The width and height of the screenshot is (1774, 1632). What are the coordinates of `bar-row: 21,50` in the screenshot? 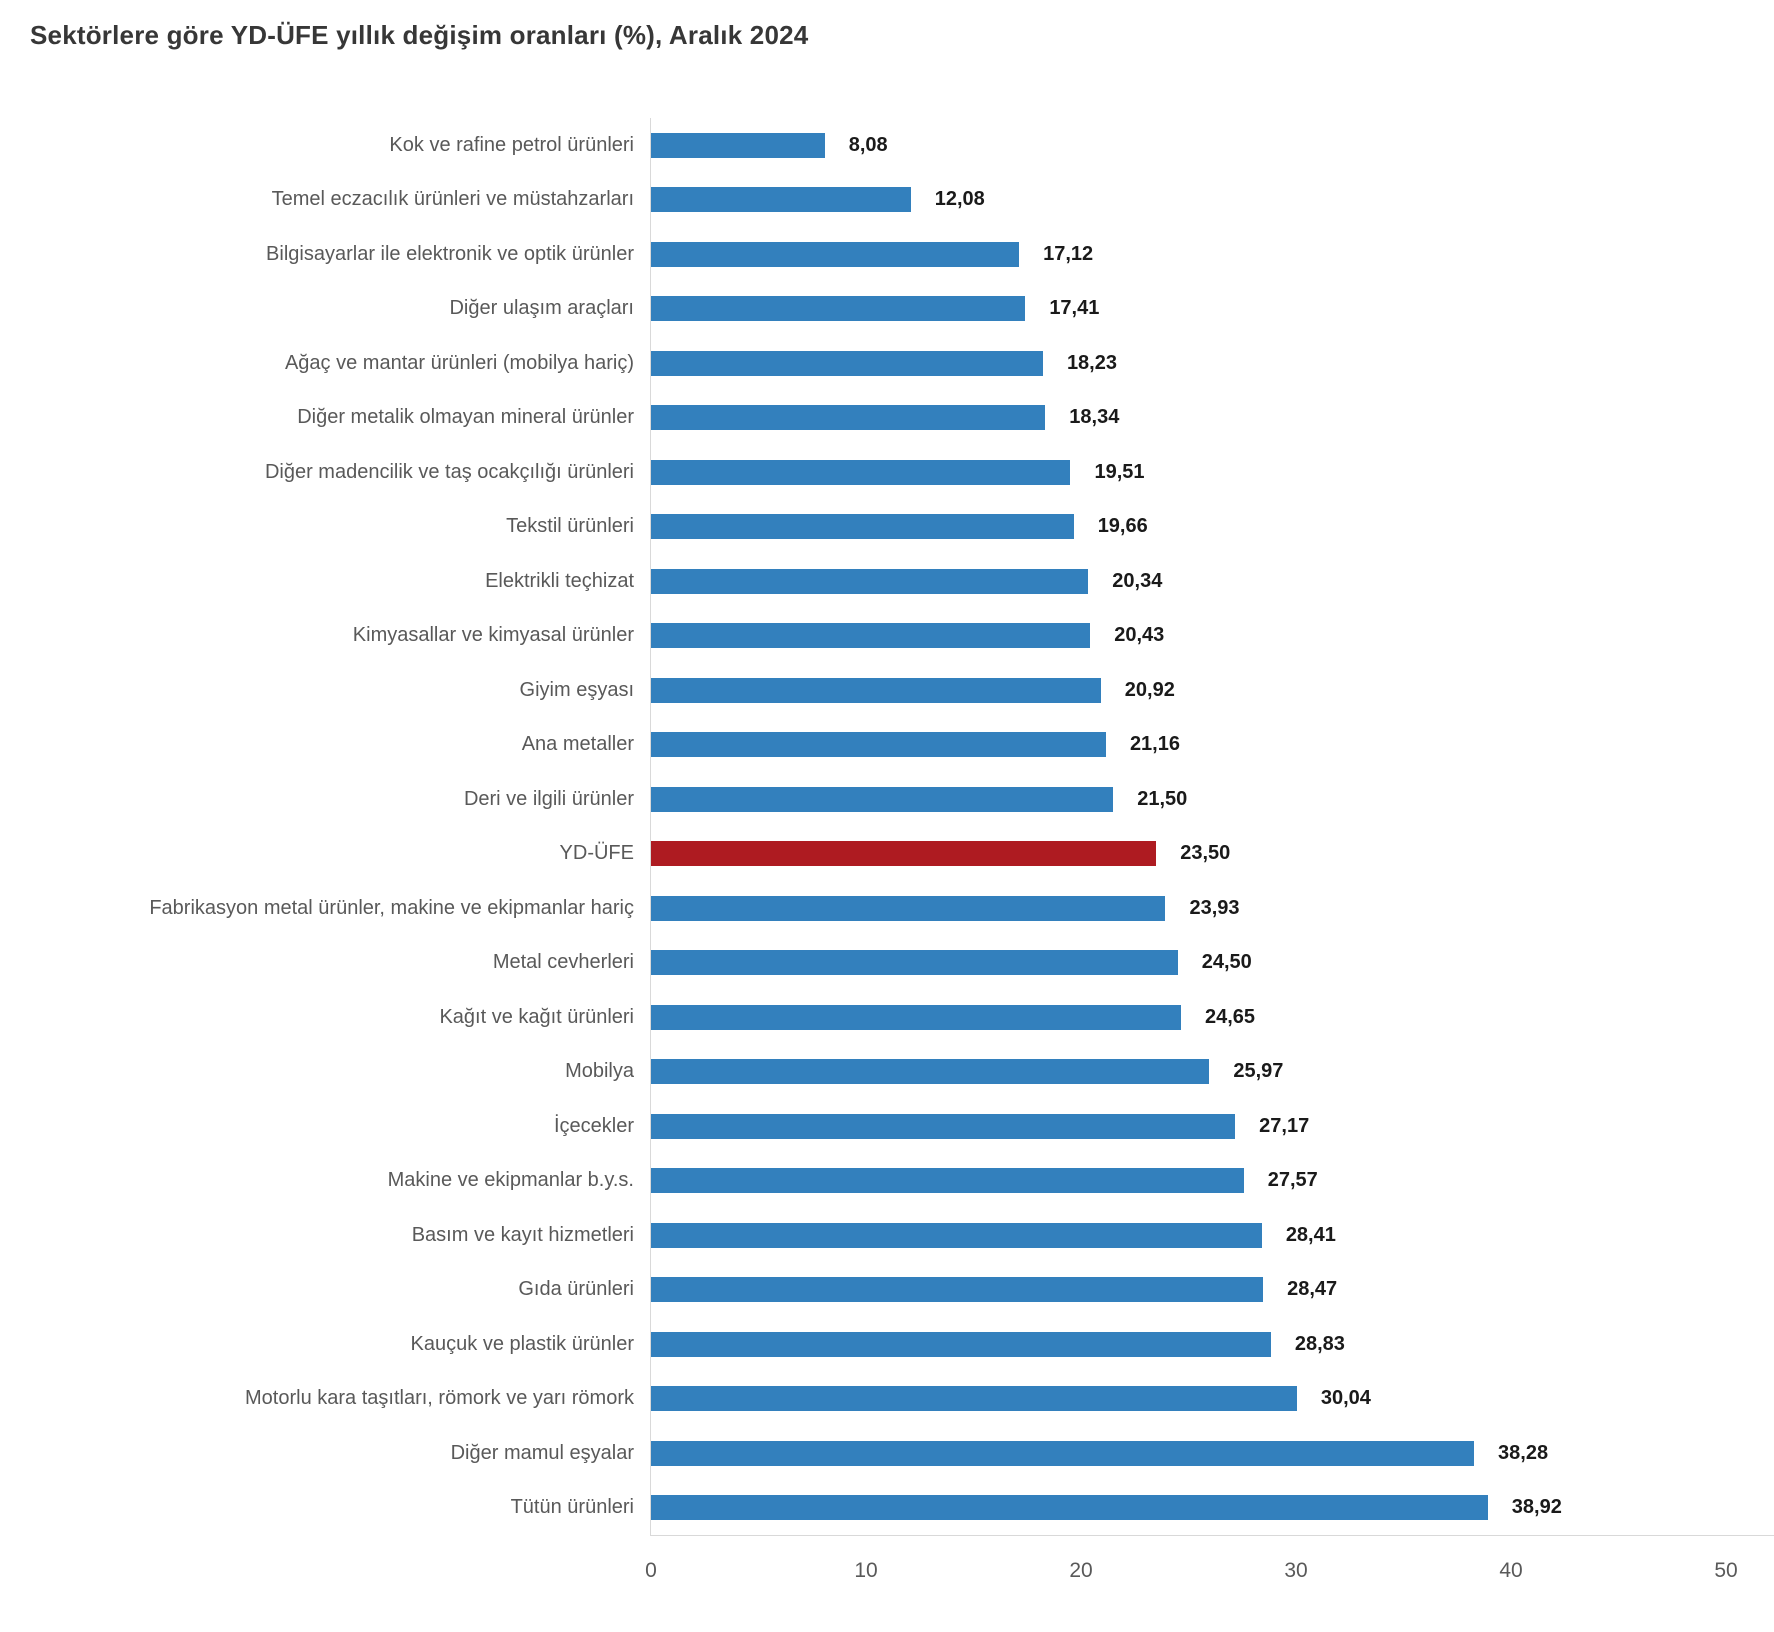 It's located at (1188, 799).